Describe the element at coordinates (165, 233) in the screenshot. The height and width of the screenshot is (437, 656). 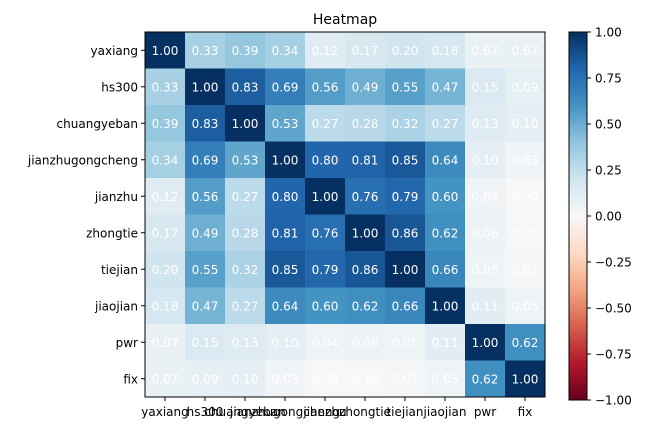
I see `cell-value-label: 0.17` at that location.